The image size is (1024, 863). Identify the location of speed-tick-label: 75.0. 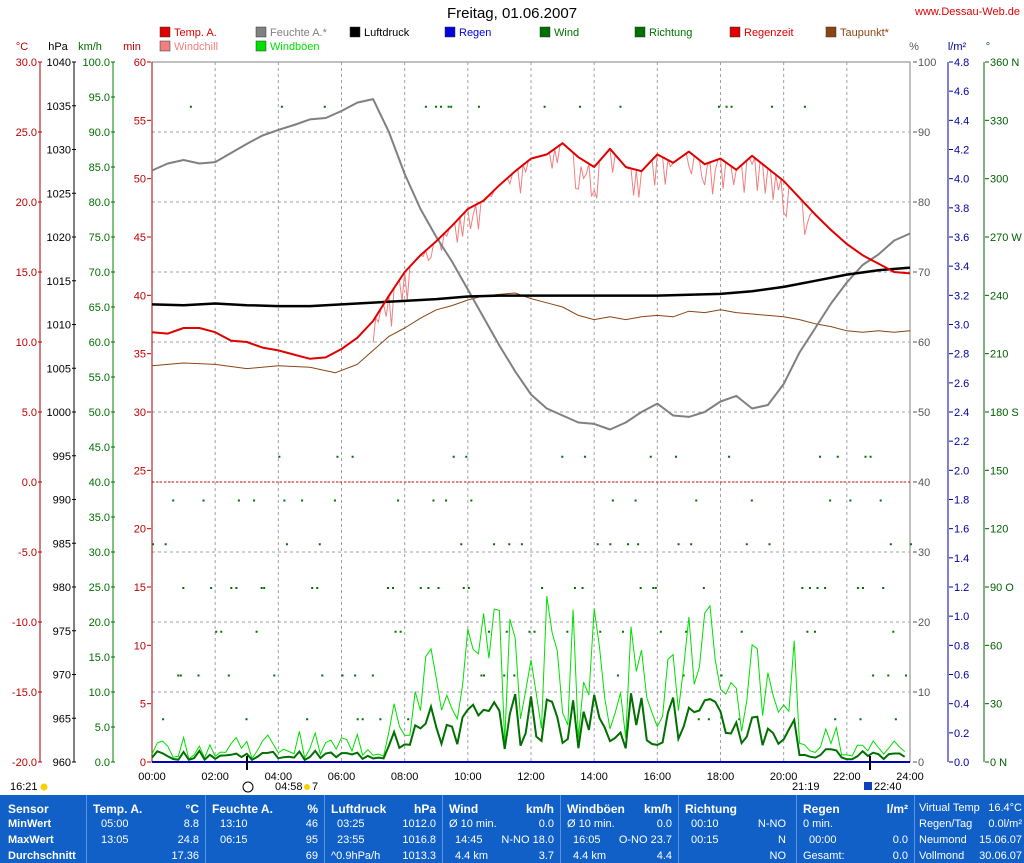
(99, 238).